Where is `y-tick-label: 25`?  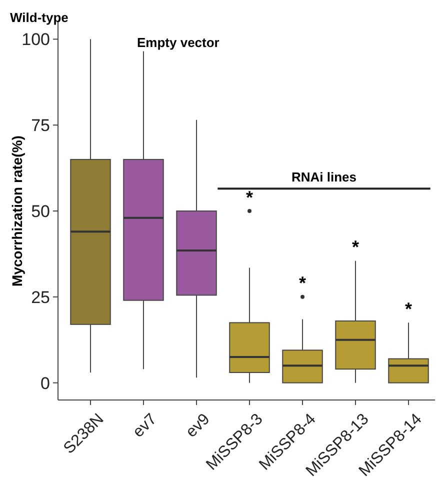 y-tick-label: 25 is located at coordinates (40, 297).